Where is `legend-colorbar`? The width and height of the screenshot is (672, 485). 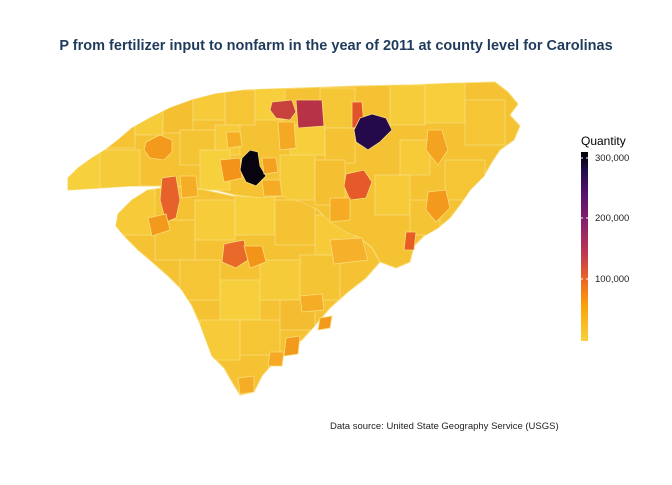
legend-colorbar is located at coordinates (584, 246).